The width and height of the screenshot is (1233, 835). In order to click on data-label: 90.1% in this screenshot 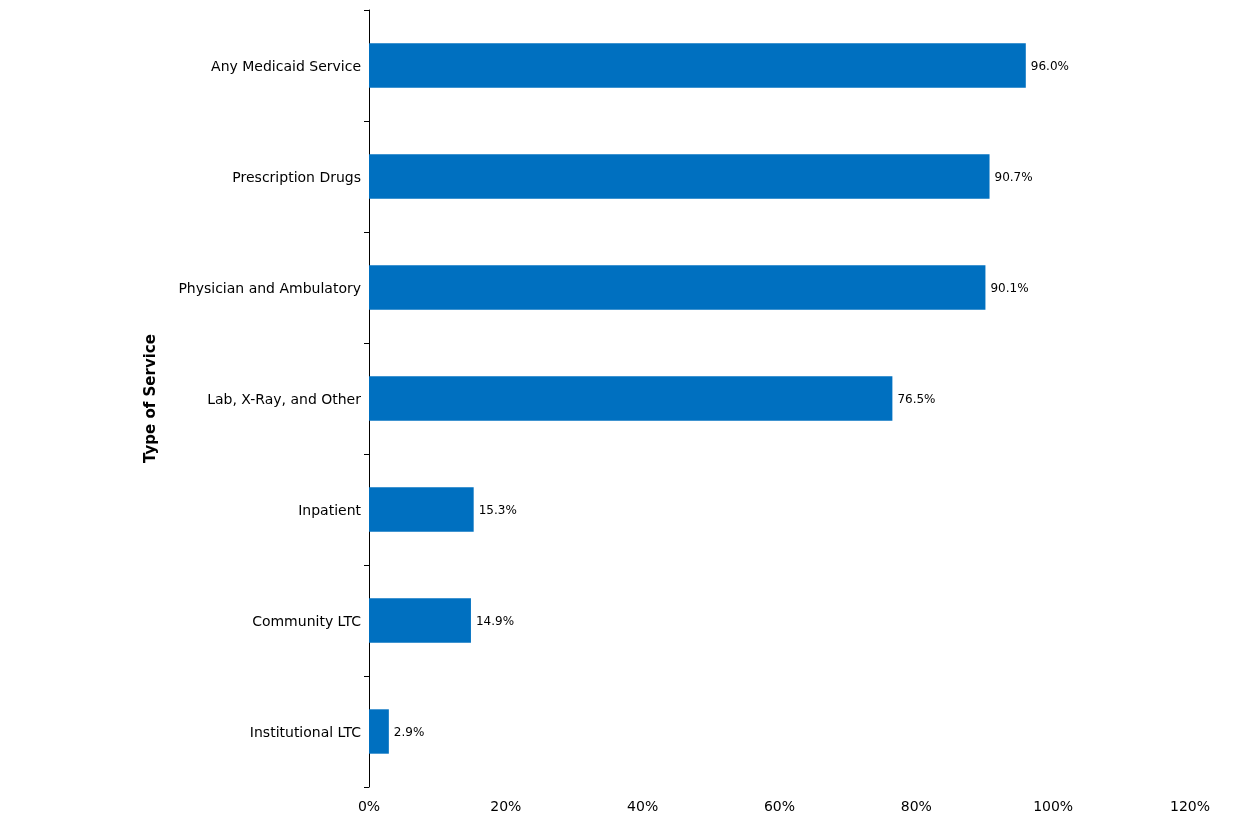, I will do `click(1009, 287)`.